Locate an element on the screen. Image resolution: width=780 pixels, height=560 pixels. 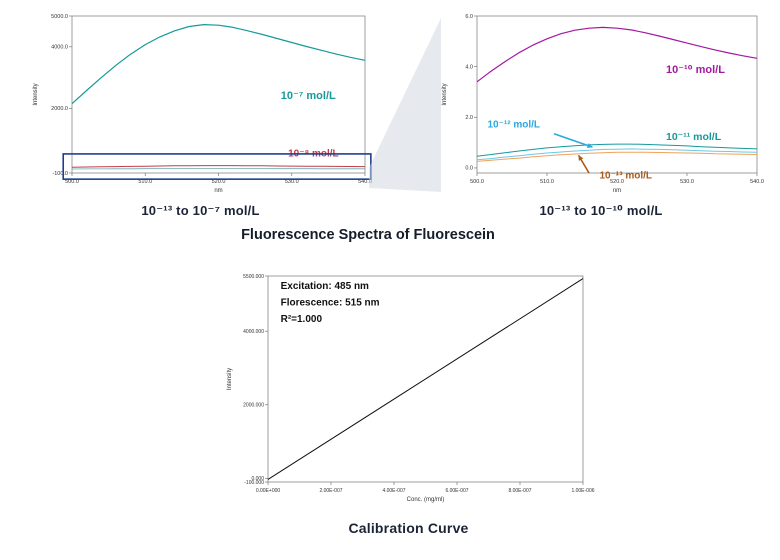
svg-text: Florescence: 515 nm is located at coordinates (330, 302).